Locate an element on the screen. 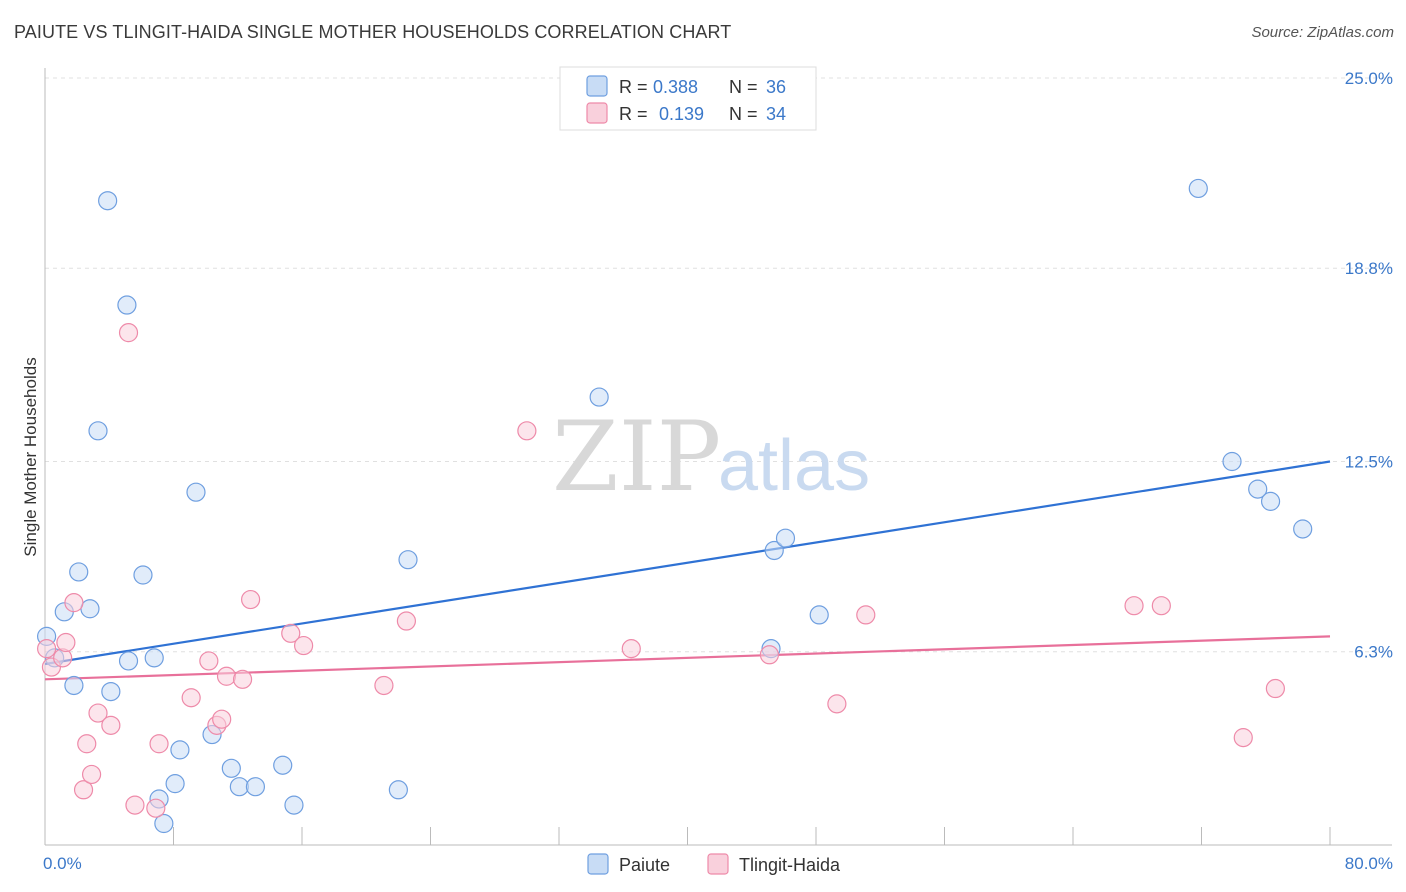 This screenshot has width=1406, height=892. source-credit: Source: ZipAtlas.com is located at coordinates (1322, 32).